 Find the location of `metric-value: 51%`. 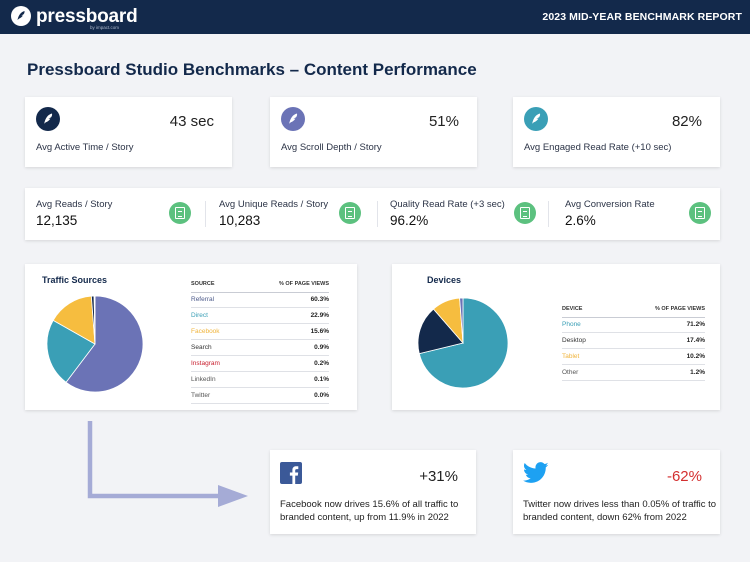

metric-value: 51% is located at coordinates (443, 121).